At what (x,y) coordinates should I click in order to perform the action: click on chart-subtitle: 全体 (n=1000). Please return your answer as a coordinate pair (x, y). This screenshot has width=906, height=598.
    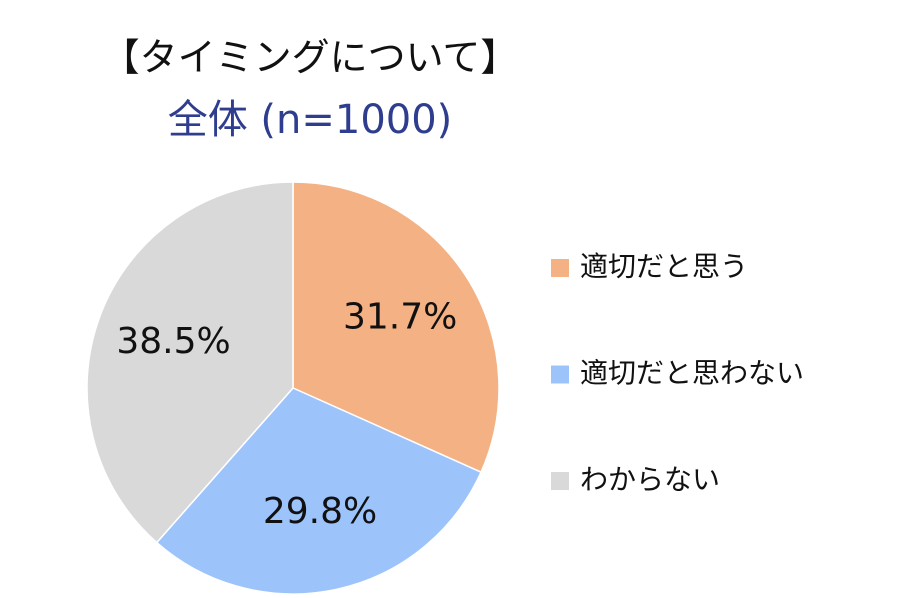
    Looking at the image, I should click on (310, 120).